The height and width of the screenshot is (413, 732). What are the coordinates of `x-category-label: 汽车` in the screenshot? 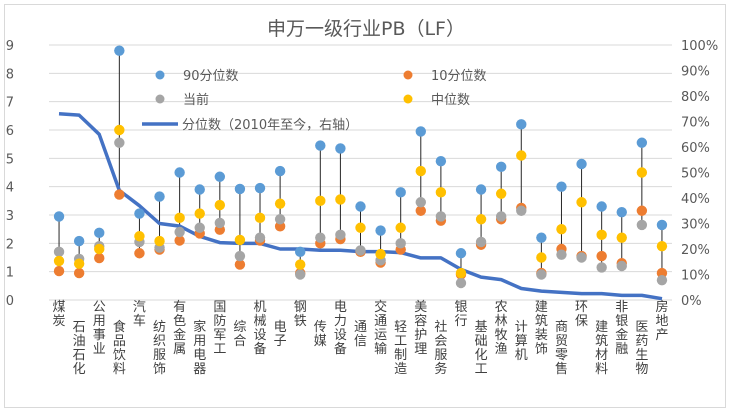 It's located at (139, 314).